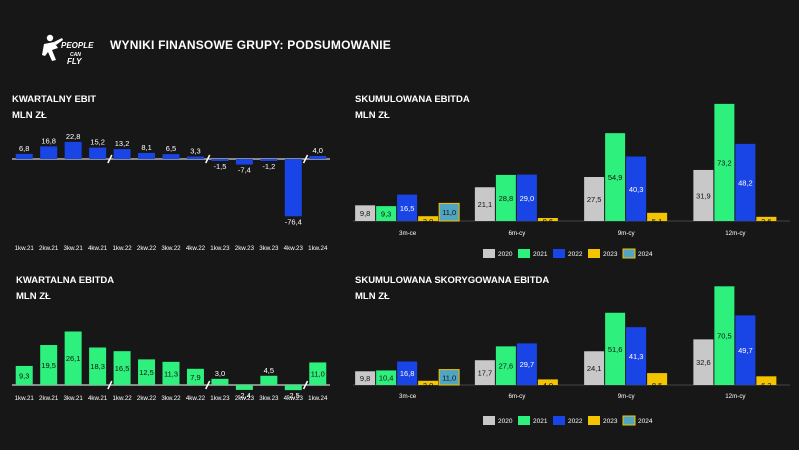  I want to click on ebitda-value-label-1kw.24: 11,0, so click(318, 374).